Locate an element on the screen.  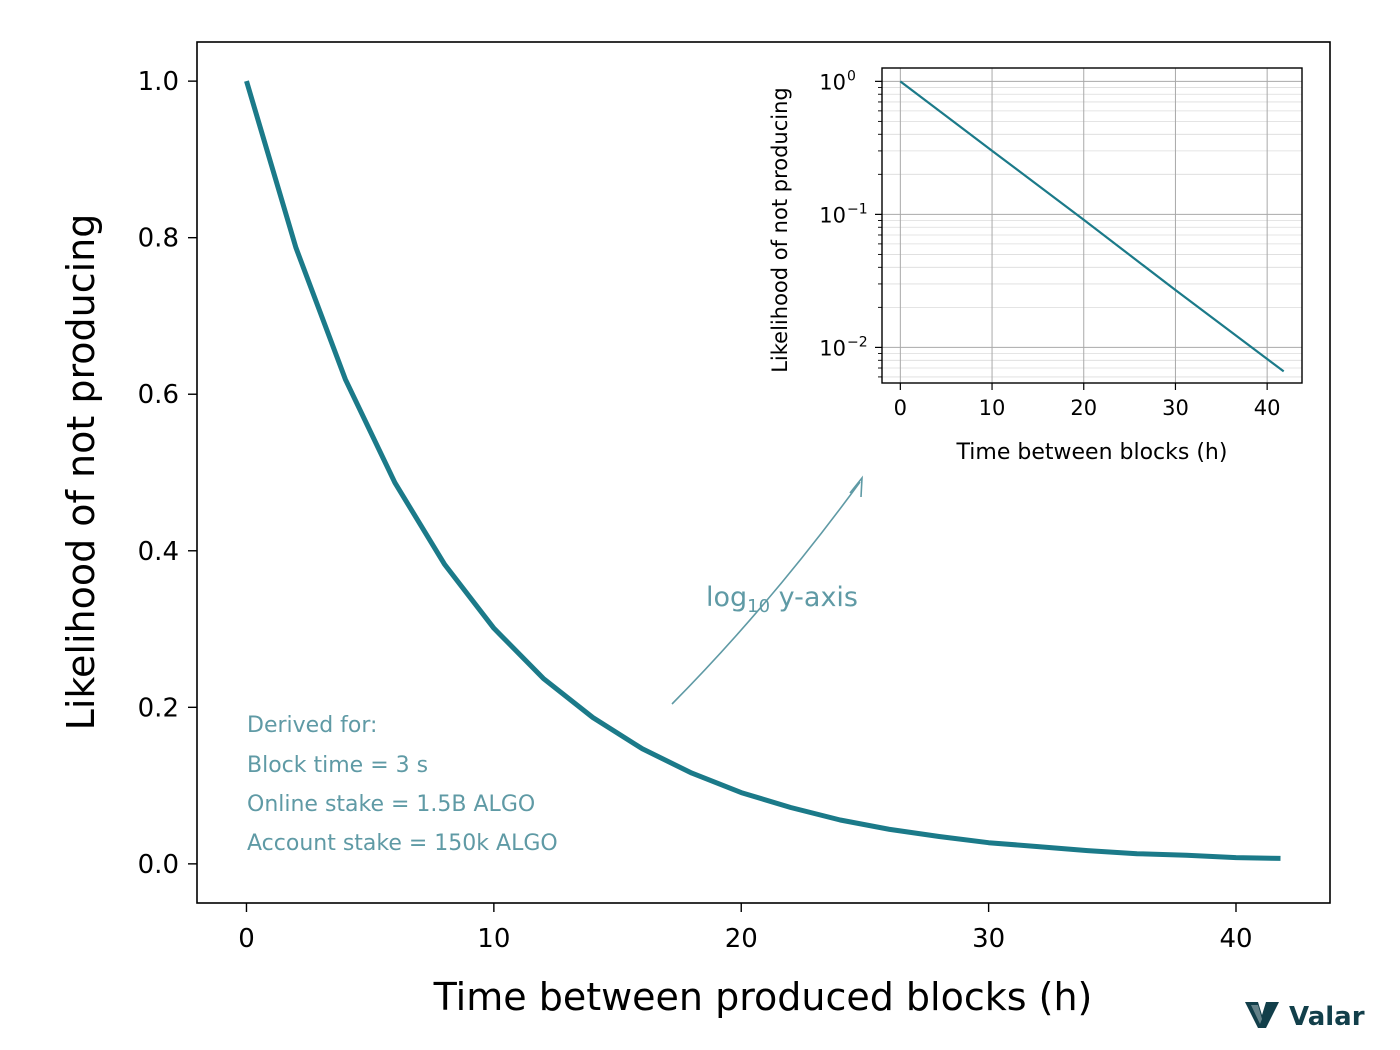
arrow-label-base: log is located at coordinates (726, 597).